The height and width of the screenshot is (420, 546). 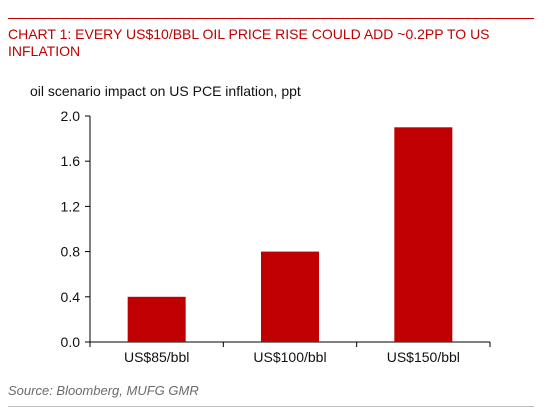 I want to click on x-tick-label: US$85/bbl, so click(x=156, y=357).